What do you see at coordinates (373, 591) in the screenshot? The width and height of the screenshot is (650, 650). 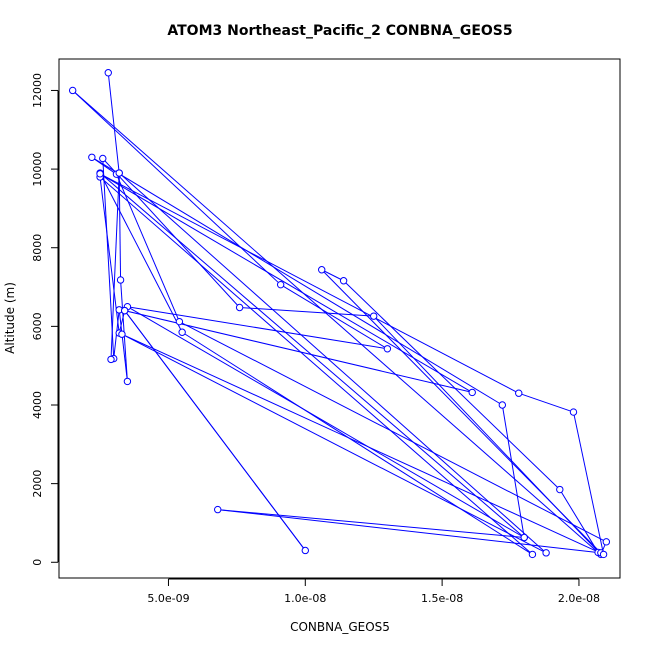 I see `x-axis: 5.0e-09 1.0e-08 1.5e-08 2.0e-08` at bounding box center [373, 591].